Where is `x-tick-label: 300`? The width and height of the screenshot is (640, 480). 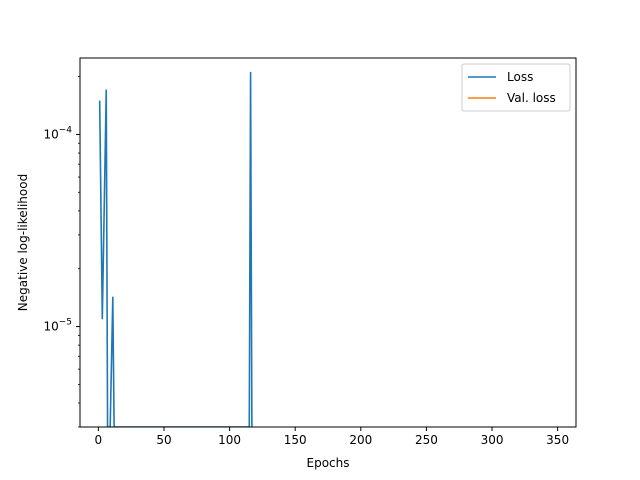 x-tick-label: 300 is located at coordinates (492, 440).